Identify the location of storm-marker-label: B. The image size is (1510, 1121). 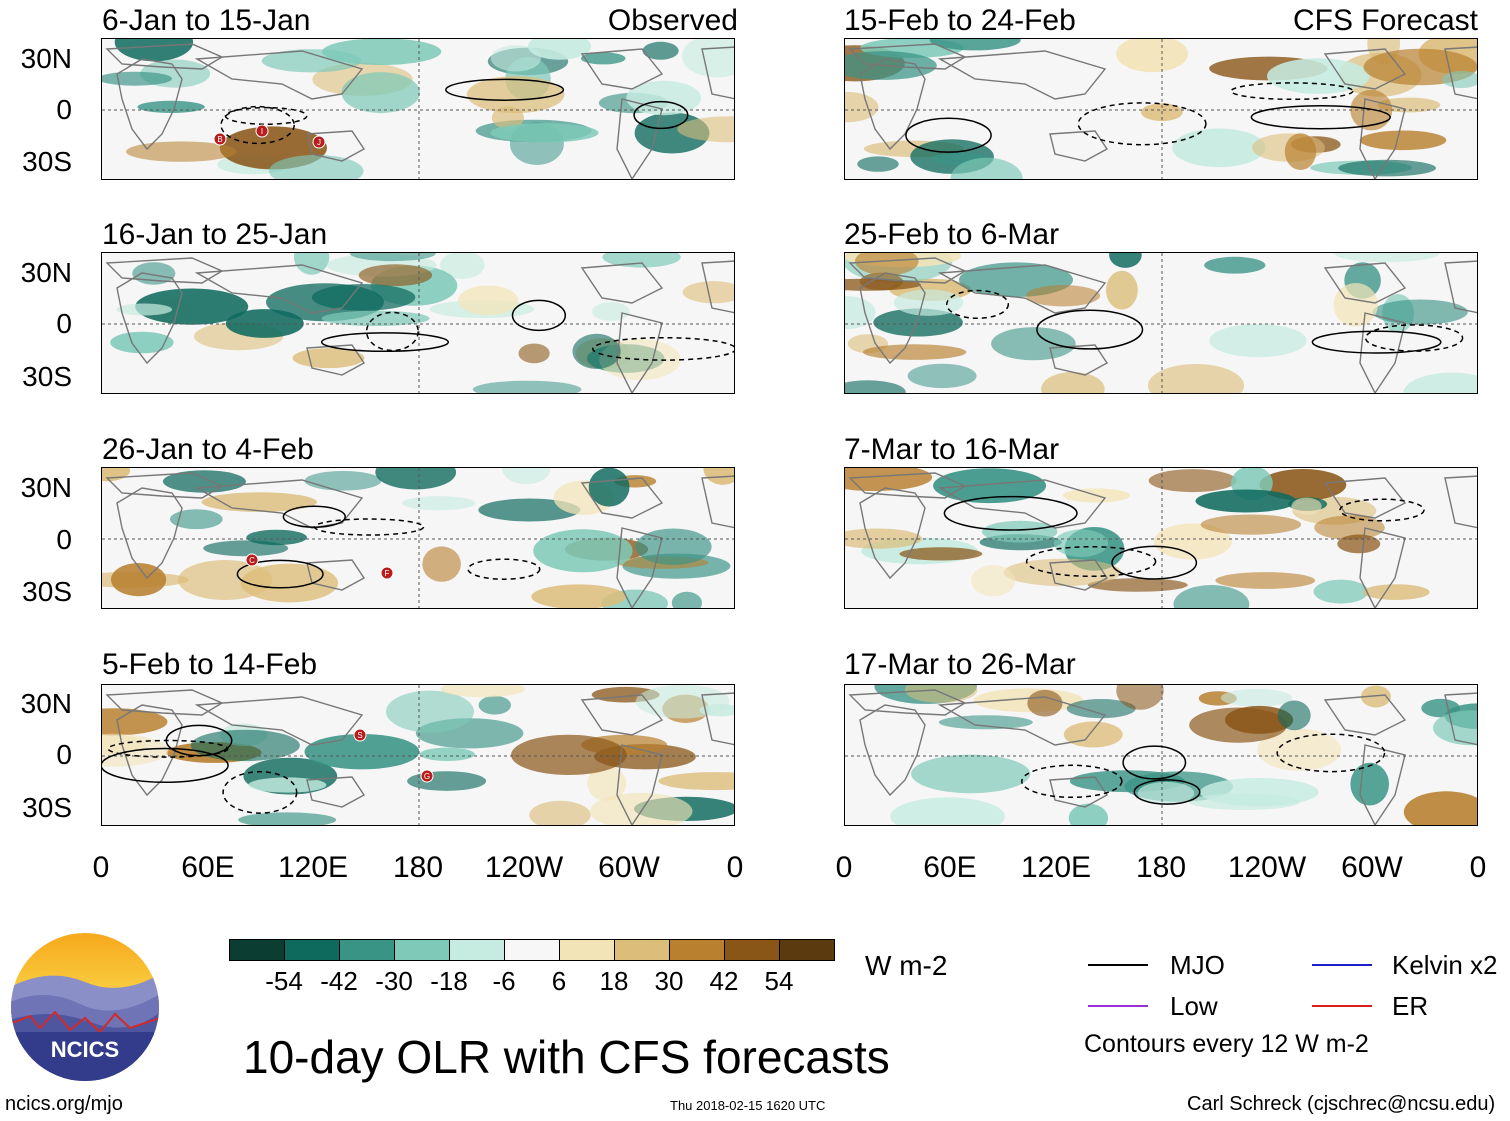
(219, 139).